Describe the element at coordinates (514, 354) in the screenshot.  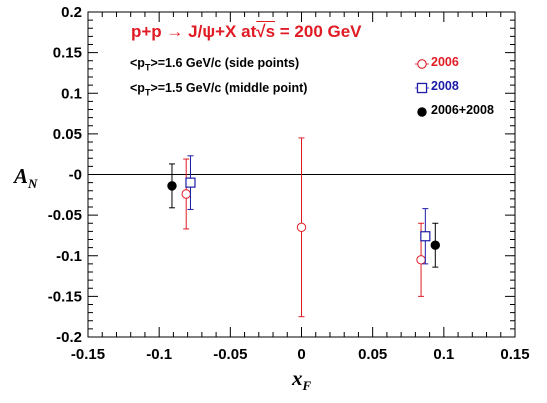
I see `x-tick-label: 0.15` at that location.